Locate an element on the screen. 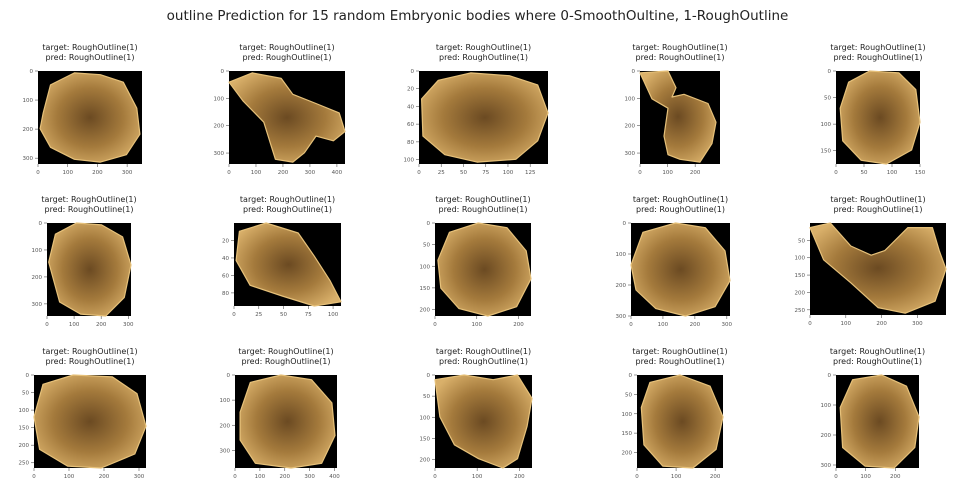 Image resolution: width=955 pixels, height=495 pixels. panel-axes: 0 100 200 300 0 50 100 150 200 250 is located at coordinates (83, 426).